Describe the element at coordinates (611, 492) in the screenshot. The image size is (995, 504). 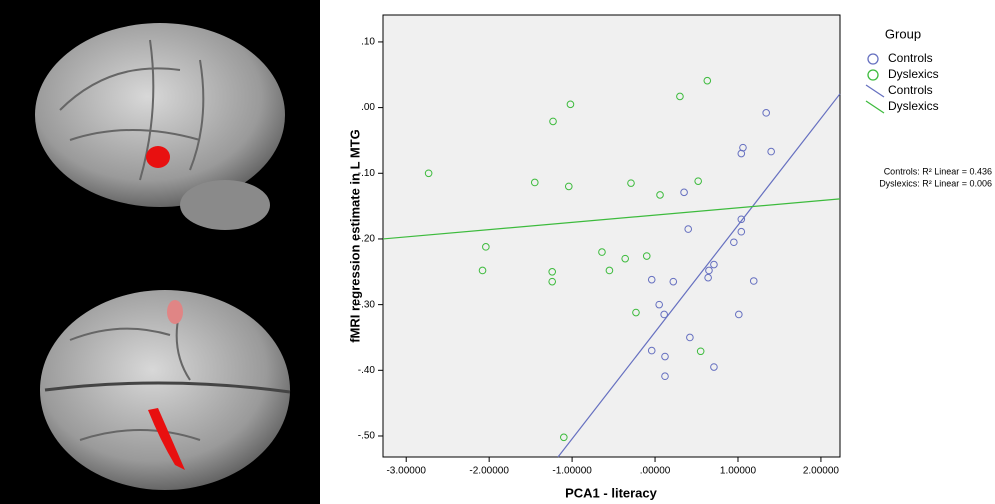
I see `x-axis-title: PCA1 - literacy` at that location.